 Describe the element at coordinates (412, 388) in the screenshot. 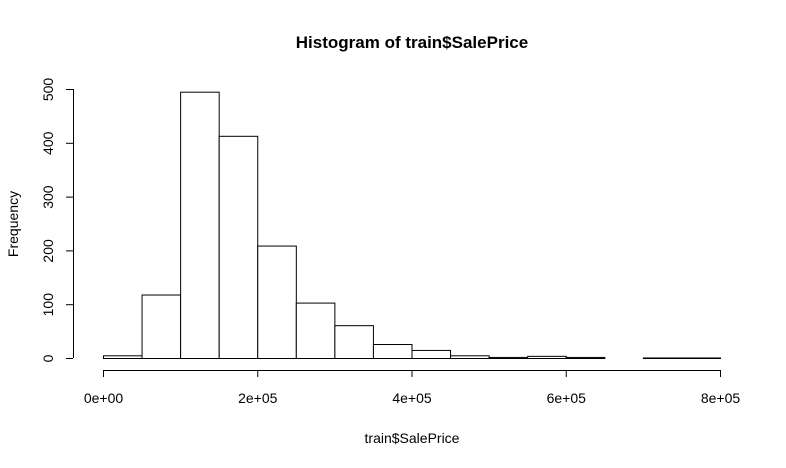

I see `x-axis: 0e+00 2e+05 4e+05 6e+05 8e+05` at that location.